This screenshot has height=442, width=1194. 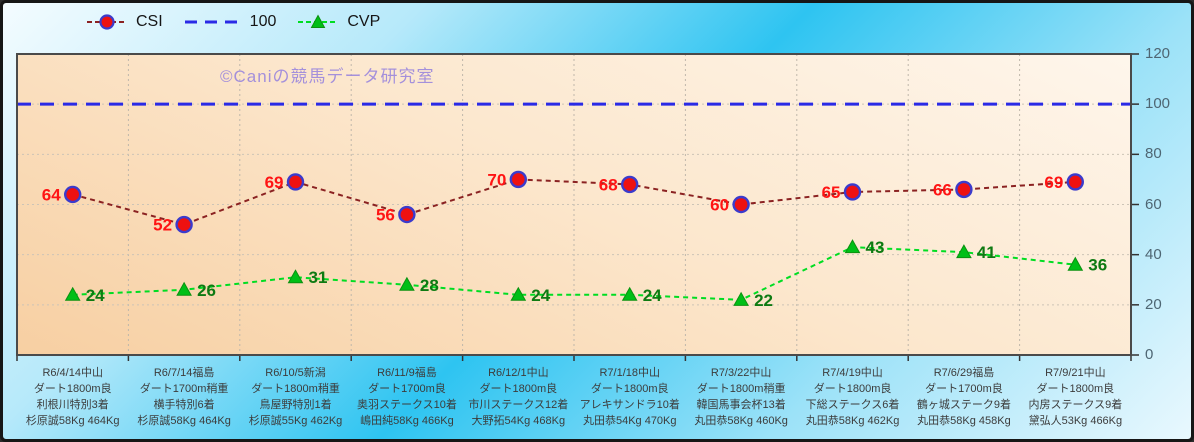 I want to click on reference-line-sample-icon, so click(x=212, y=22).